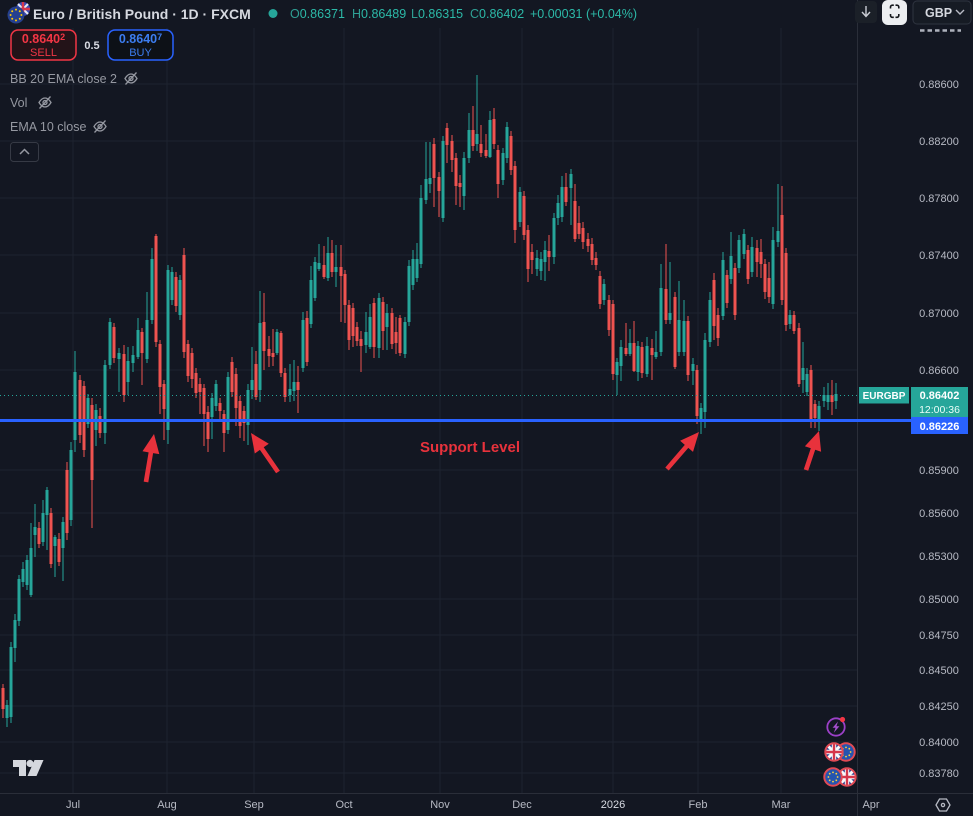  Describe the element at coordinates (317, 14) in the screenshot. I see `svg-text: O0.86371` at that location.